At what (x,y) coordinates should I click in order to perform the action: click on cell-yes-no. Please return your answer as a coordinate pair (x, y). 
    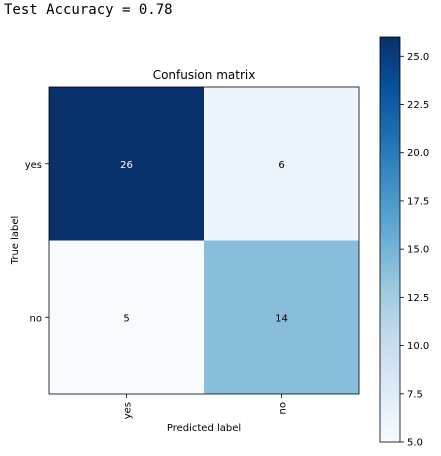
    Looking at the image, I should click on (281, 164).